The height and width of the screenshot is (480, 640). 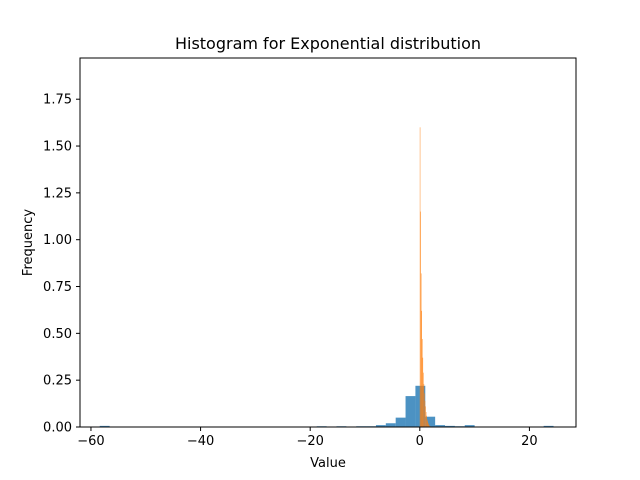 What do you see at coordinates (57, 193) in the screenshot?
I see `y-tick-label: 1.25` at bounding box center [57, 193].